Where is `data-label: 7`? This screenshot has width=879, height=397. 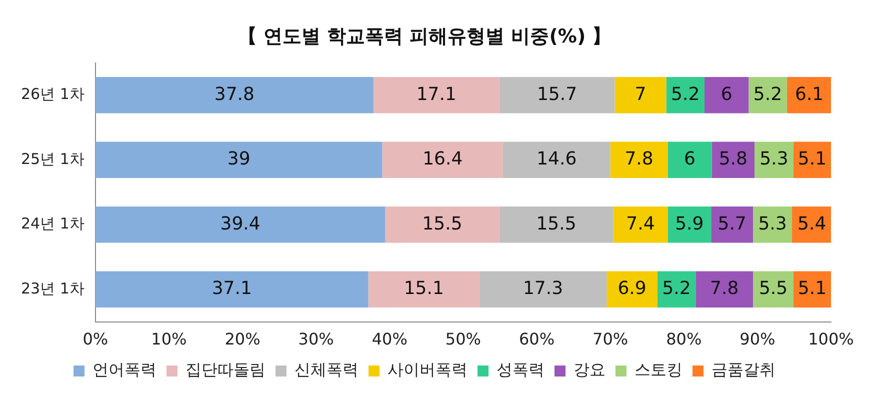 data-label: 7 is located at coordinates (640, 94).